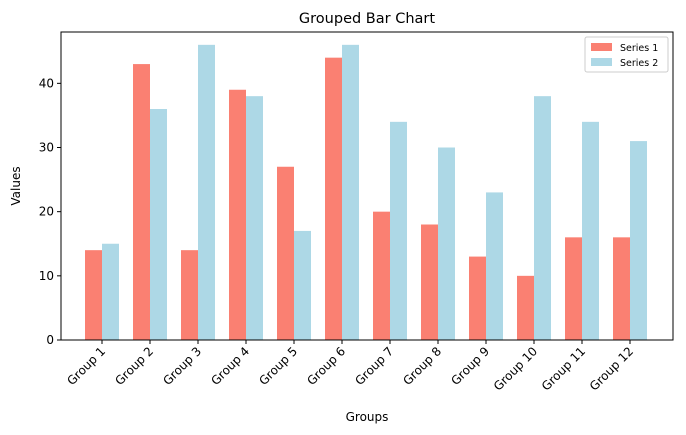 The image size is (686, 435). What do you see at coordinates (46, 83) in the screenshot?
I see `y-tick-label: 40` at bounding box center [46, 83].